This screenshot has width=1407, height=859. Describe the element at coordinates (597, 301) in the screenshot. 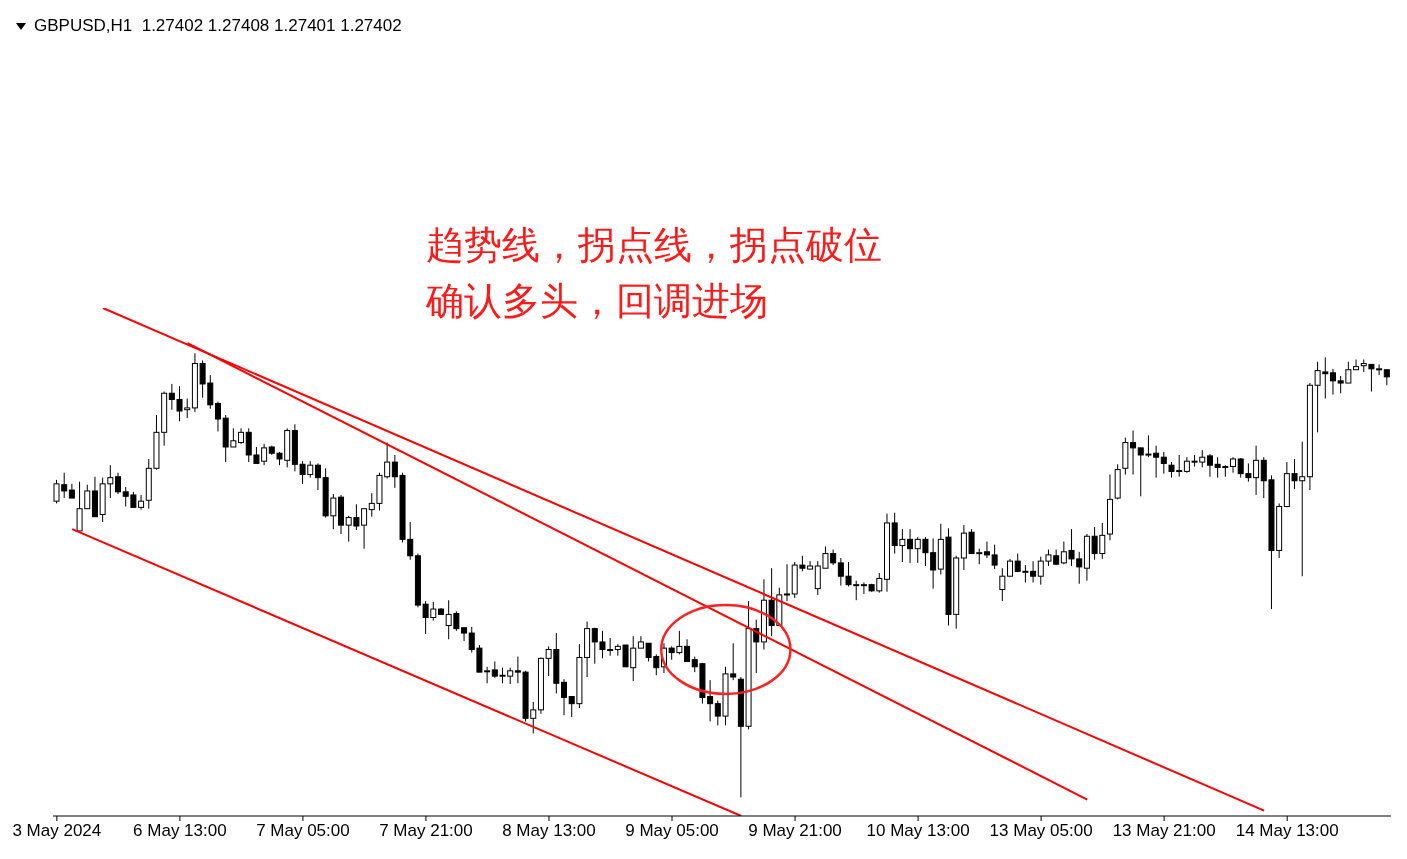

I see `text: 确认多头，回调进场` at that location.